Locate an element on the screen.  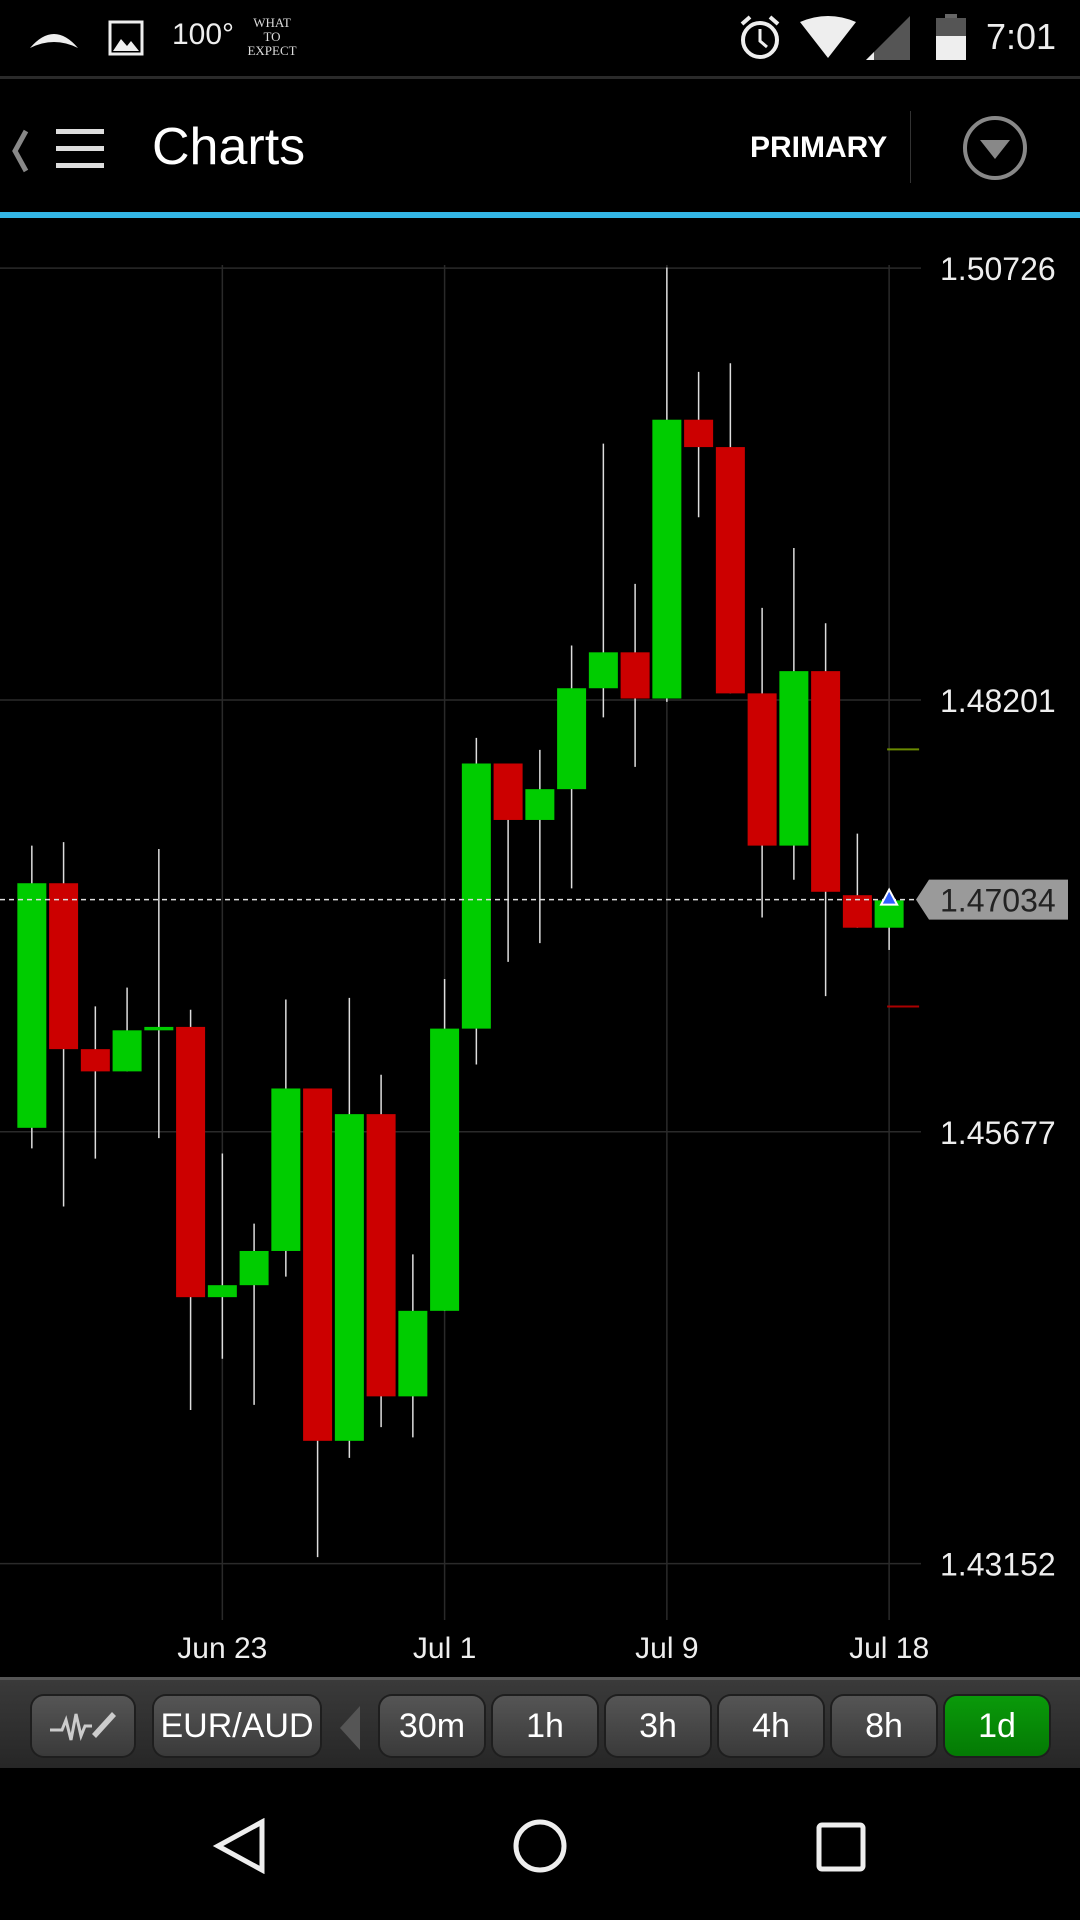
symbol-button: EUR/AUD is located at coordinates (237, 1726).